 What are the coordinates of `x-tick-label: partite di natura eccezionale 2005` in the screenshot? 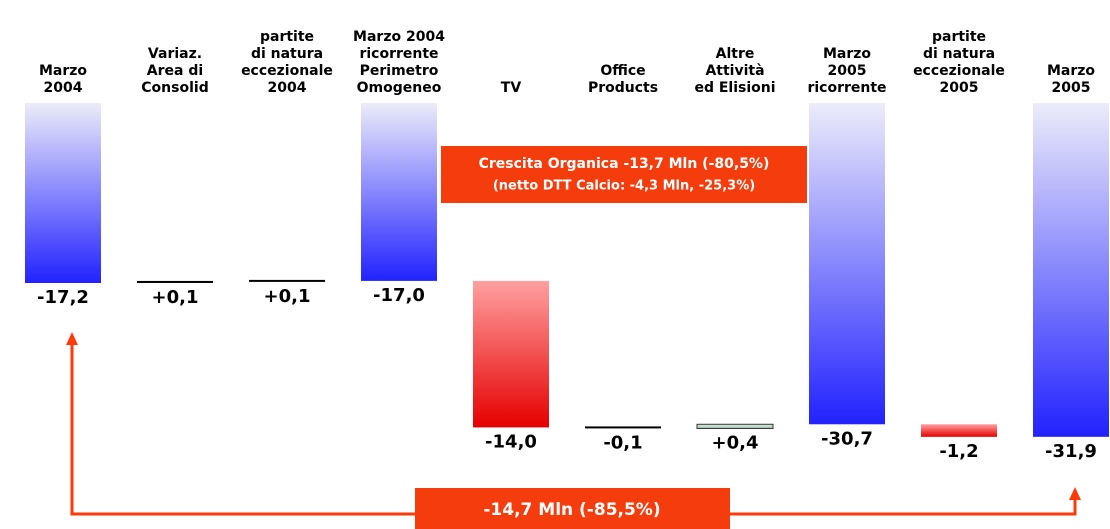 It's located at (959, 62).